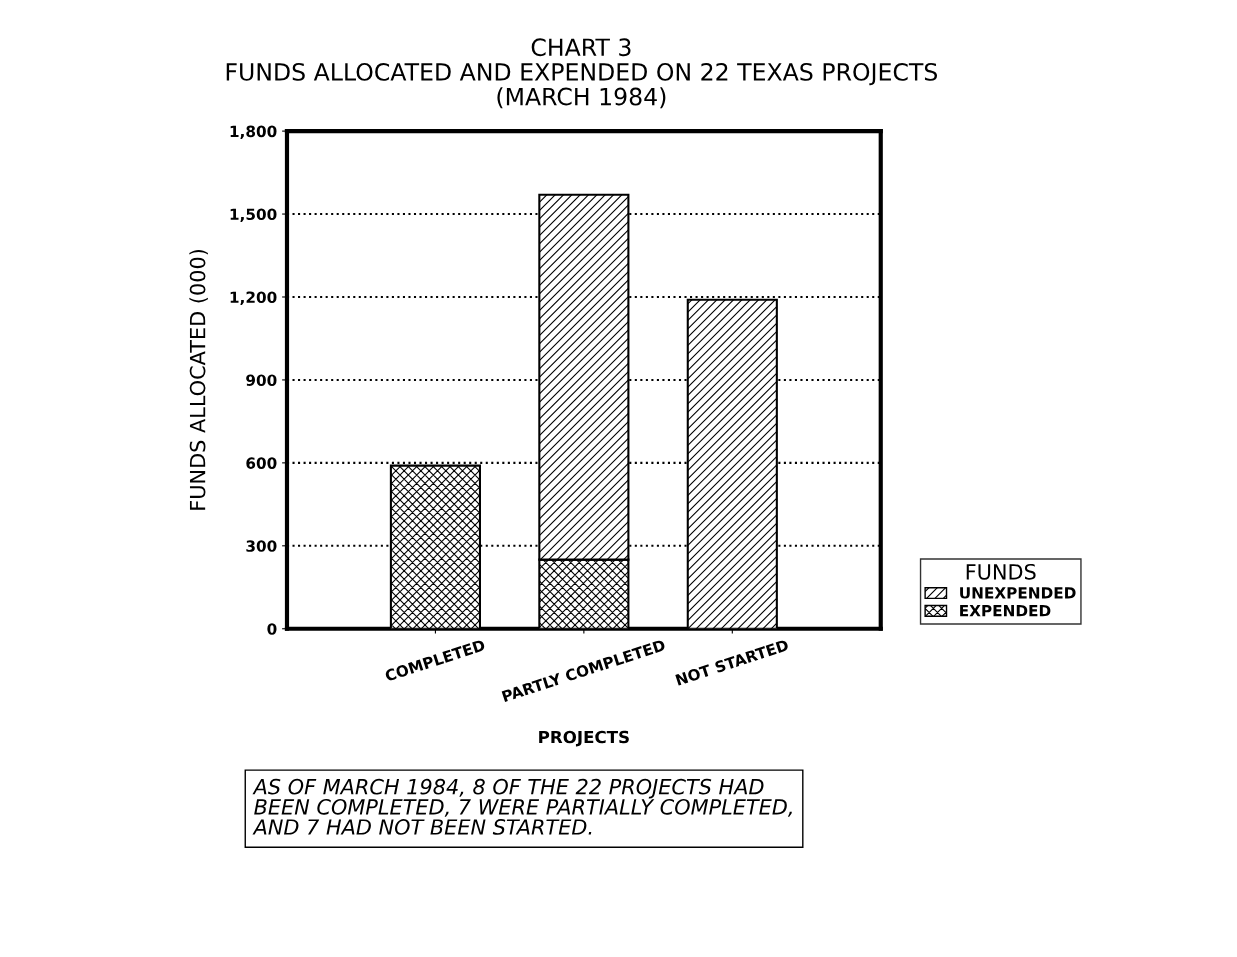 The image size is (1237, 957). I want to click on y-tick-label: 1,200, so click(253, 298).